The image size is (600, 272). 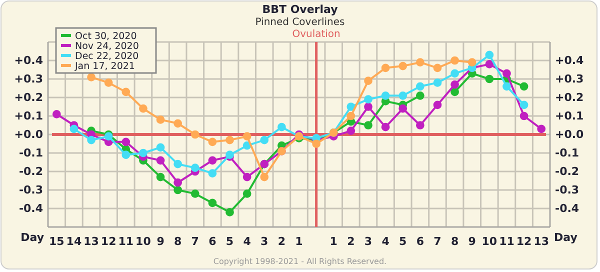 What do you see at coordinates (567, 171) in the screenshot?
I see `y2-tick-label: -0.2` at bounding box center [567, 171].